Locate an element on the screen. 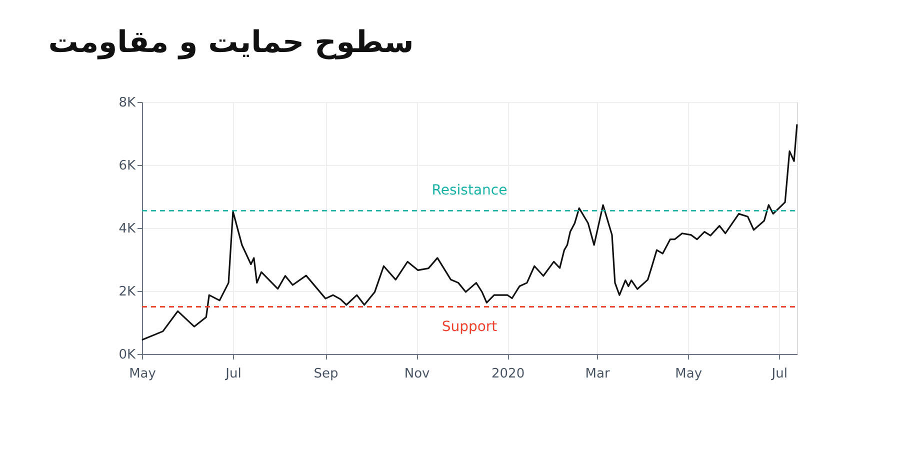 Image resolution: width=900 pixels, height=471 pixels. x-tick-label: 2020 is located at coordinates (508, 374).